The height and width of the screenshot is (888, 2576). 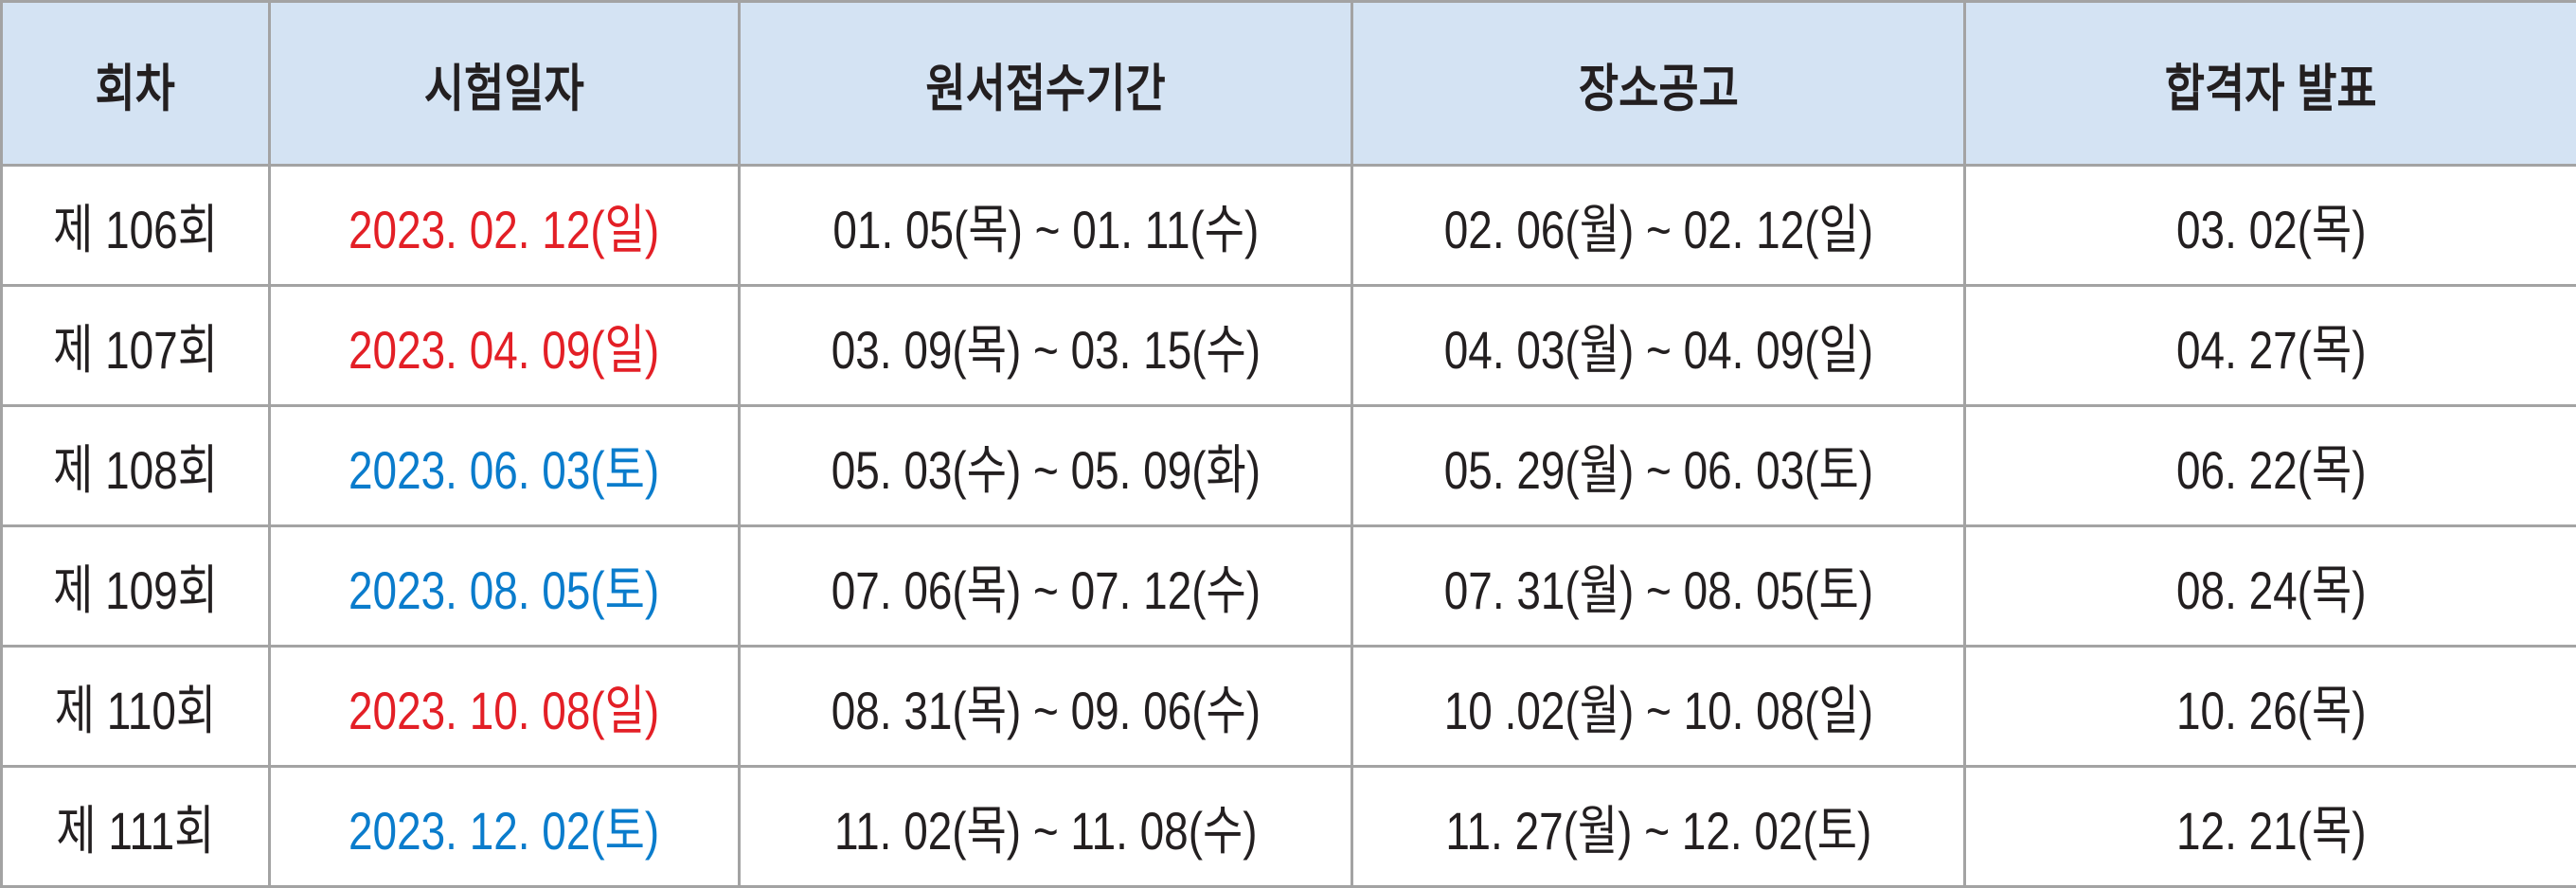 I want to click on round-cell-text: 제 111회, so click(x=135, y=827).